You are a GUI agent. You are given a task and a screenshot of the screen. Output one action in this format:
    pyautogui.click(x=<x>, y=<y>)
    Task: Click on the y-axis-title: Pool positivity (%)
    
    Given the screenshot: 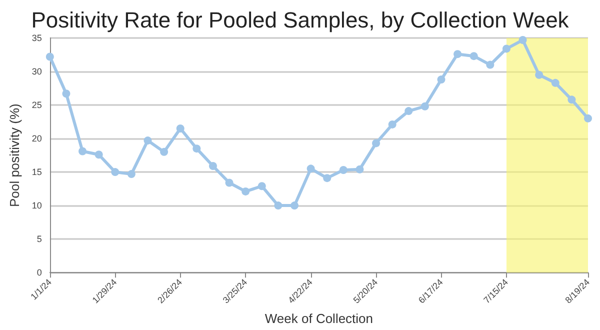 What is the action you would take?
    pyautogui.click(x=14, y=155)
    